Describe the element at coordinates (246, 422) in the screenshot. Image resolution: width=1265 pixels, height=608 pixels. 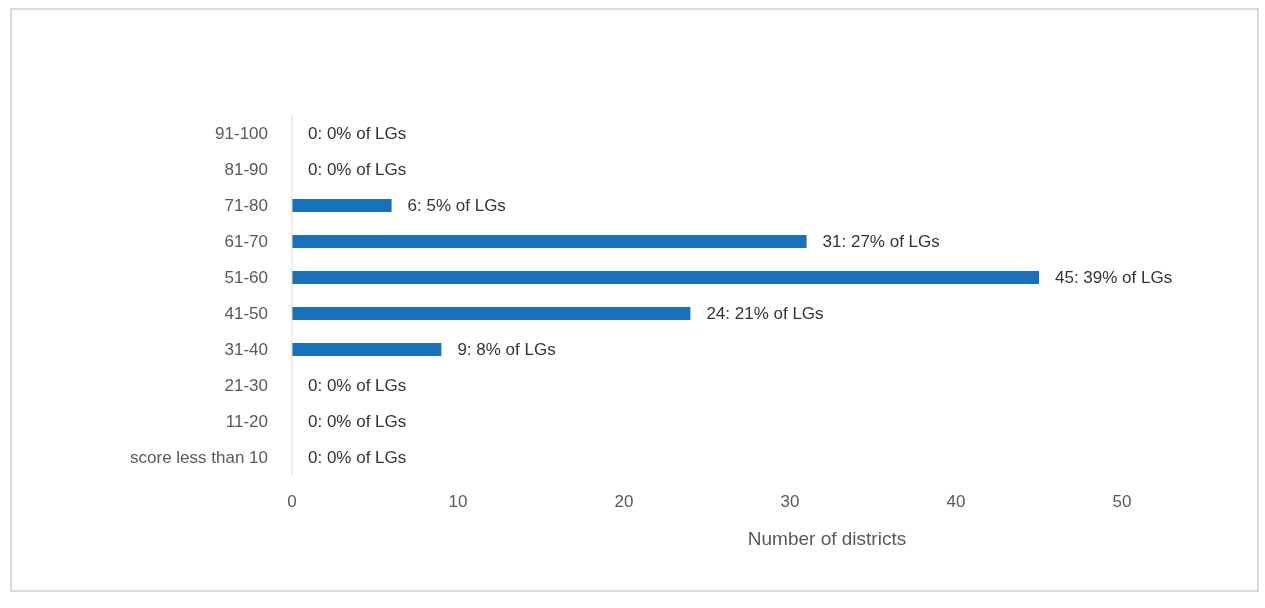
I see `y-tick-label: 11-20` at that location.